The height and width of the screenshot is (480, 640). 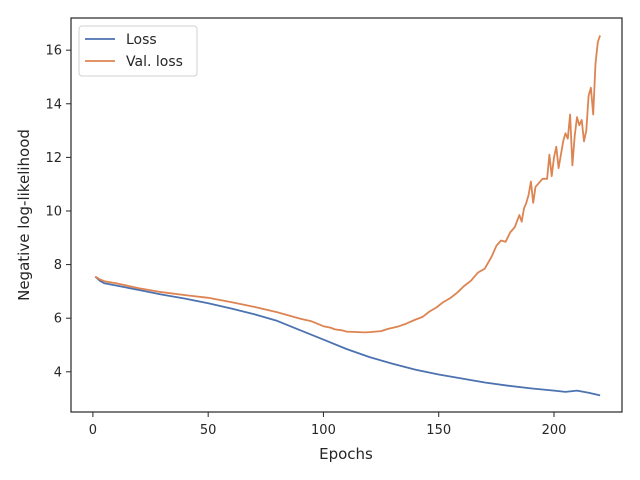 I want to click on x-tick-label: 200, so click(x=554, y=430).